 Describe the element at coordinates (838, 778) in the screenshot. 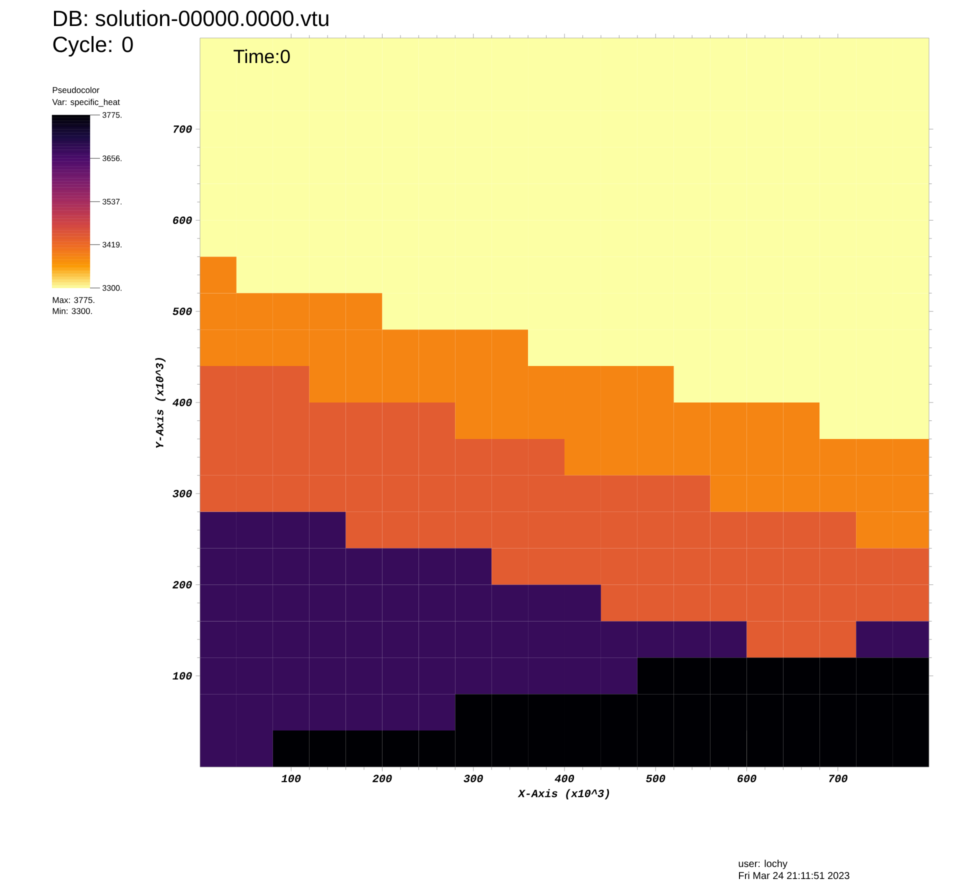

I see `x-tick-label: 700` at that location.